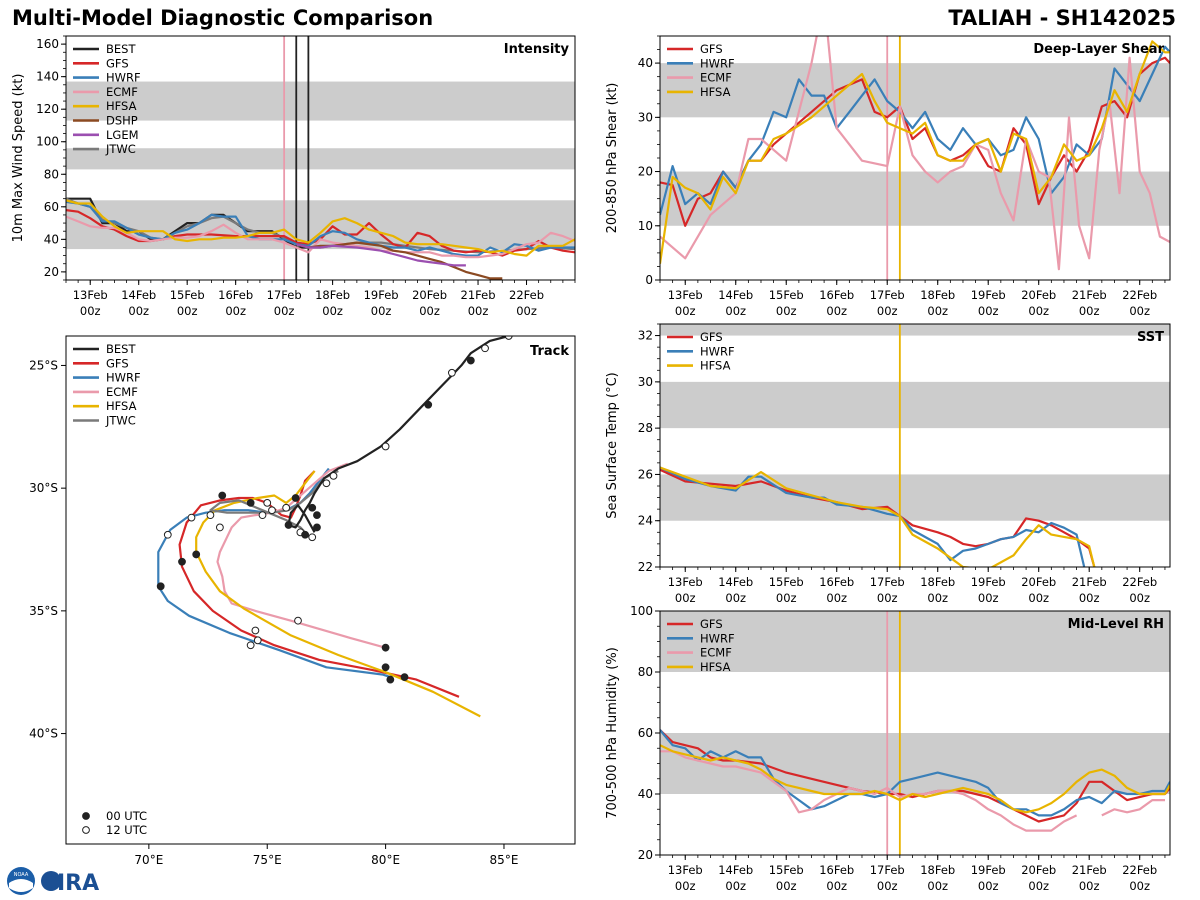  What do you see at coordinates (61, 881) in the screenshot?
I see `cira-logo: NOAA CIRA` at bounding box center [61, 881].